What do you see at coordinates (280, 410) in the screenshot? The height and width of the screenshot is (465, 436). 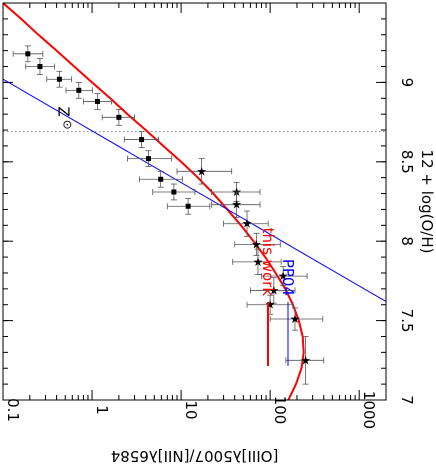 I see `y-tick-label: 100` at bounding box center [280, 410].